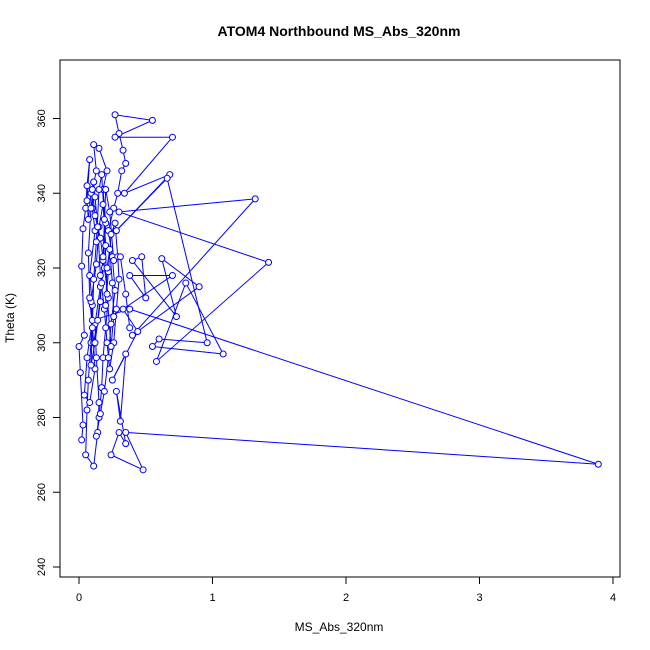 Image resolution: width=650 pixels, height=650 pixels. What do you see at coordinates (48, 342) in the screenshot?
I see `y-axis: 240 260 280 300 320 340 360` at bounding box center [48, 342].